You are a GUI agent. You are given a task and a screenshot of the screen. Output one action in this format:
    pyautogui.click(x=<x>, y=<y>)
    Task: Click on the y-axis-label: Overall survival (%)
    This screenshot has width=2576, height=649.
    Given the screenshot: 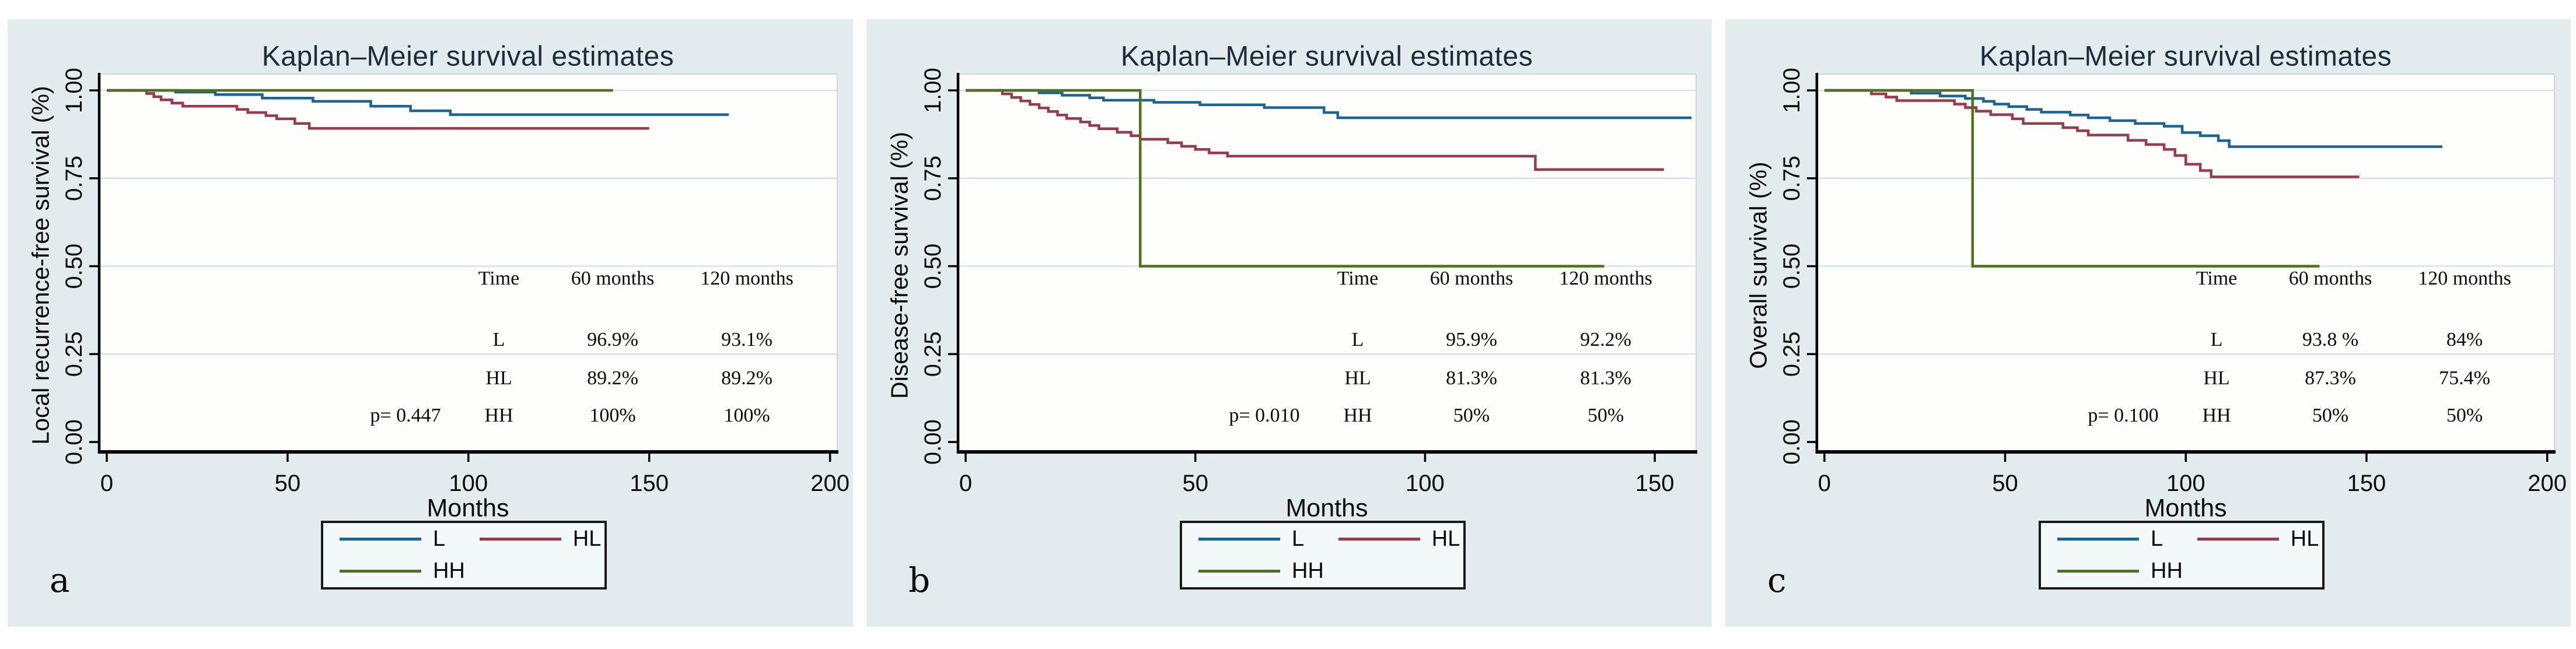 What is the action you would take?
    pyautogui.click(x=1758, y=265)
    